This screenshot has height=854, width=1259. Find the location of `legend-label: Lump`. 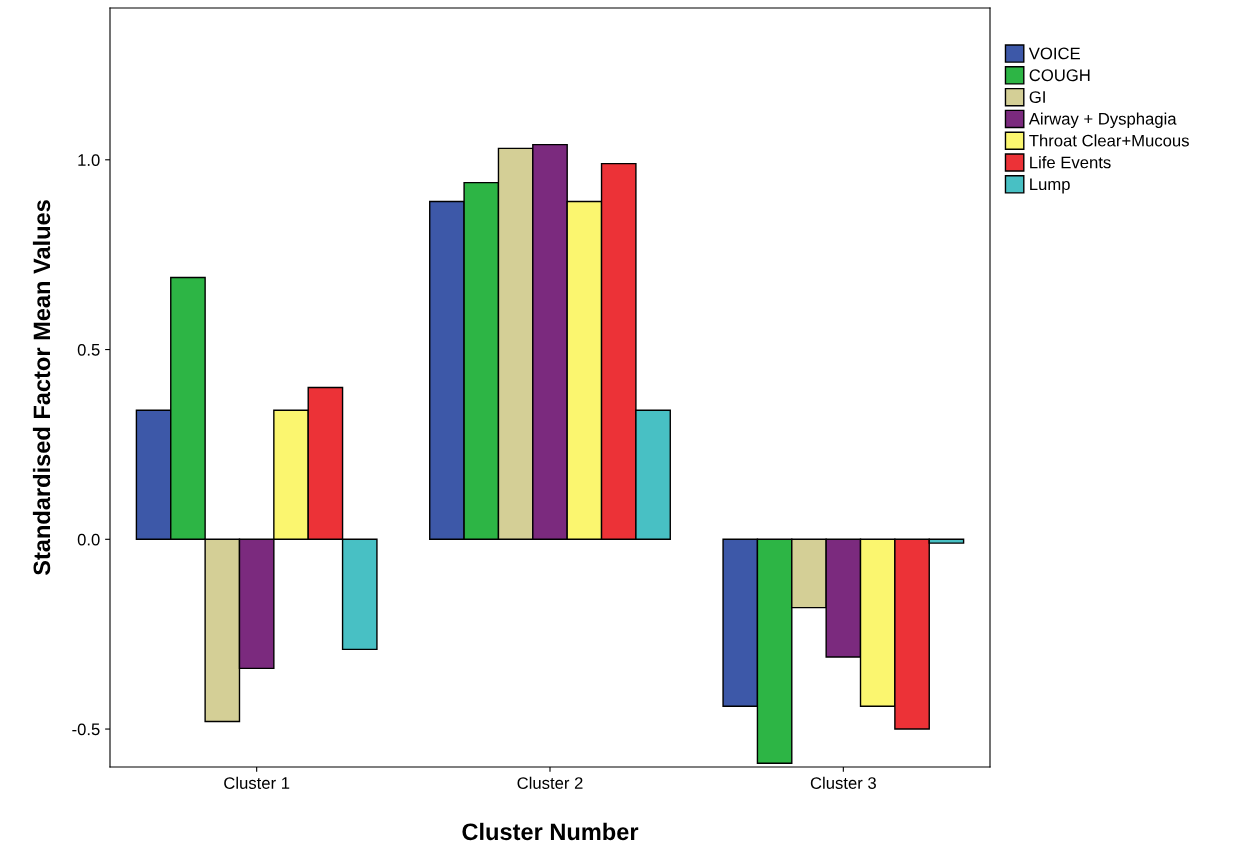

legend-label: Lump is located at coordinates (1050, 186).